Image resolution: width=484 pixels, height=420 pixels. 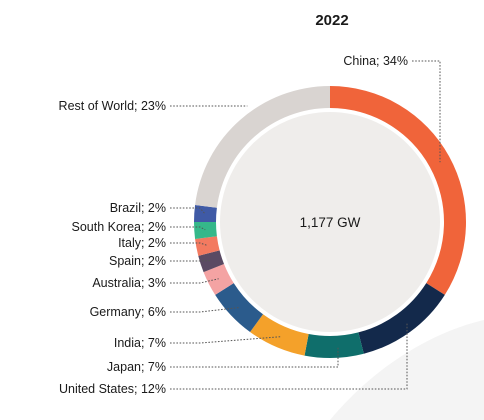 I want to click on slice-united-states, so click(x=401, y=318).